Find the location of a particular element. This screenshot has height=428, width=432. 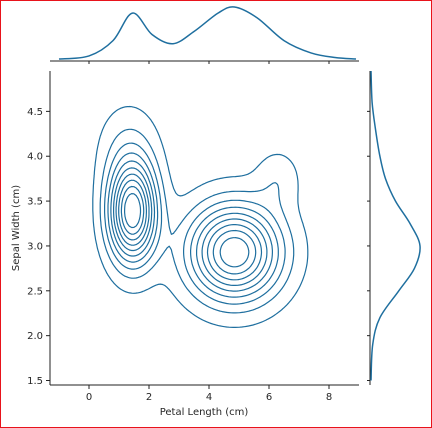

y-tick-label: 2.0 is located at coordinates (35, 336).